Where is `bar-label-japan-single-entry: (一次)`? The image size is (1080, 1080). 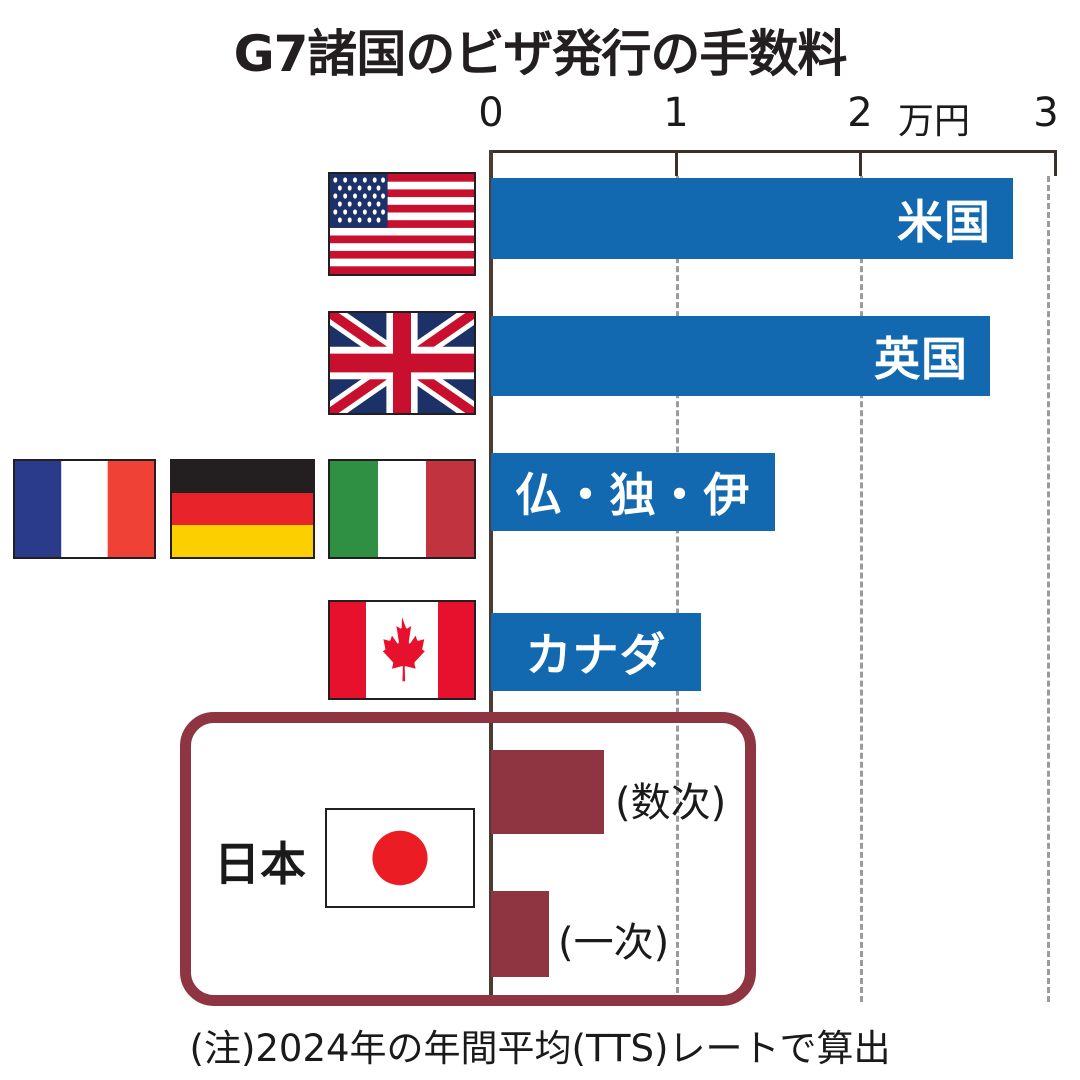 bar-label-japan-single-entry: (一次) is located at coordinates (614, 943).